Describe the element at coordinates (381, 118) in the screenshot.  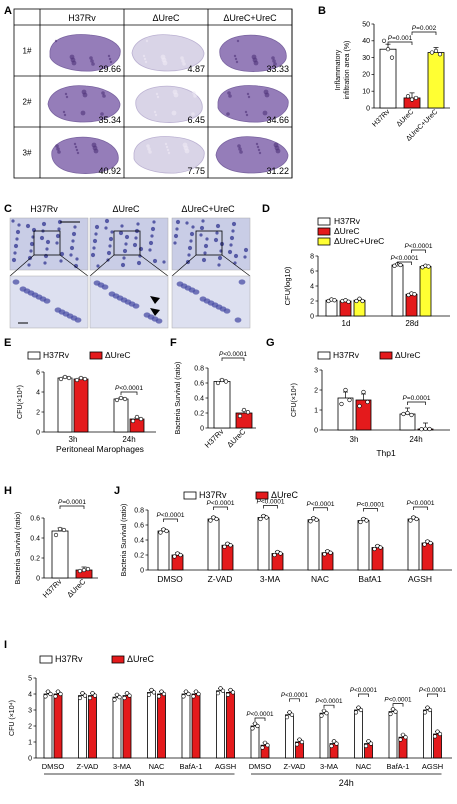
I see `x-tick-label: H37Rv` at that location.